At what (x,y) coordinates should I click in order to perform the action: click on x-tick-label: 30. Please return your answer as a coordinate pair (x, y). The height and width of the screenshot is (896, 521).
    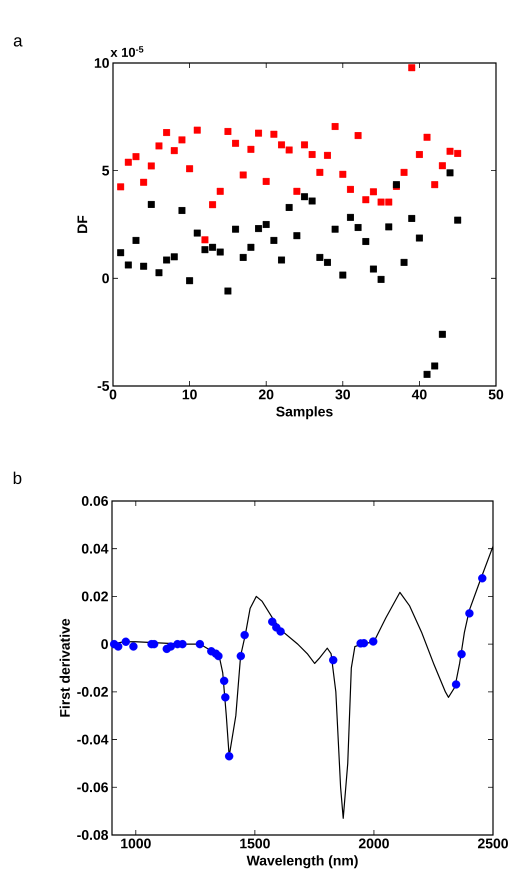
    Looking at the image, I should click on (342, 395).